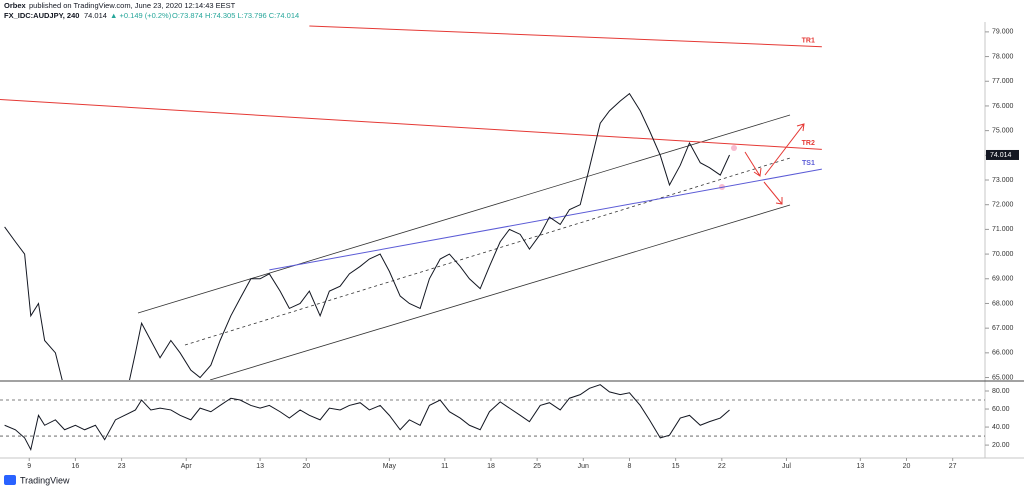  I want to click on y-tick-label: 40.00, so click(1001, 427).